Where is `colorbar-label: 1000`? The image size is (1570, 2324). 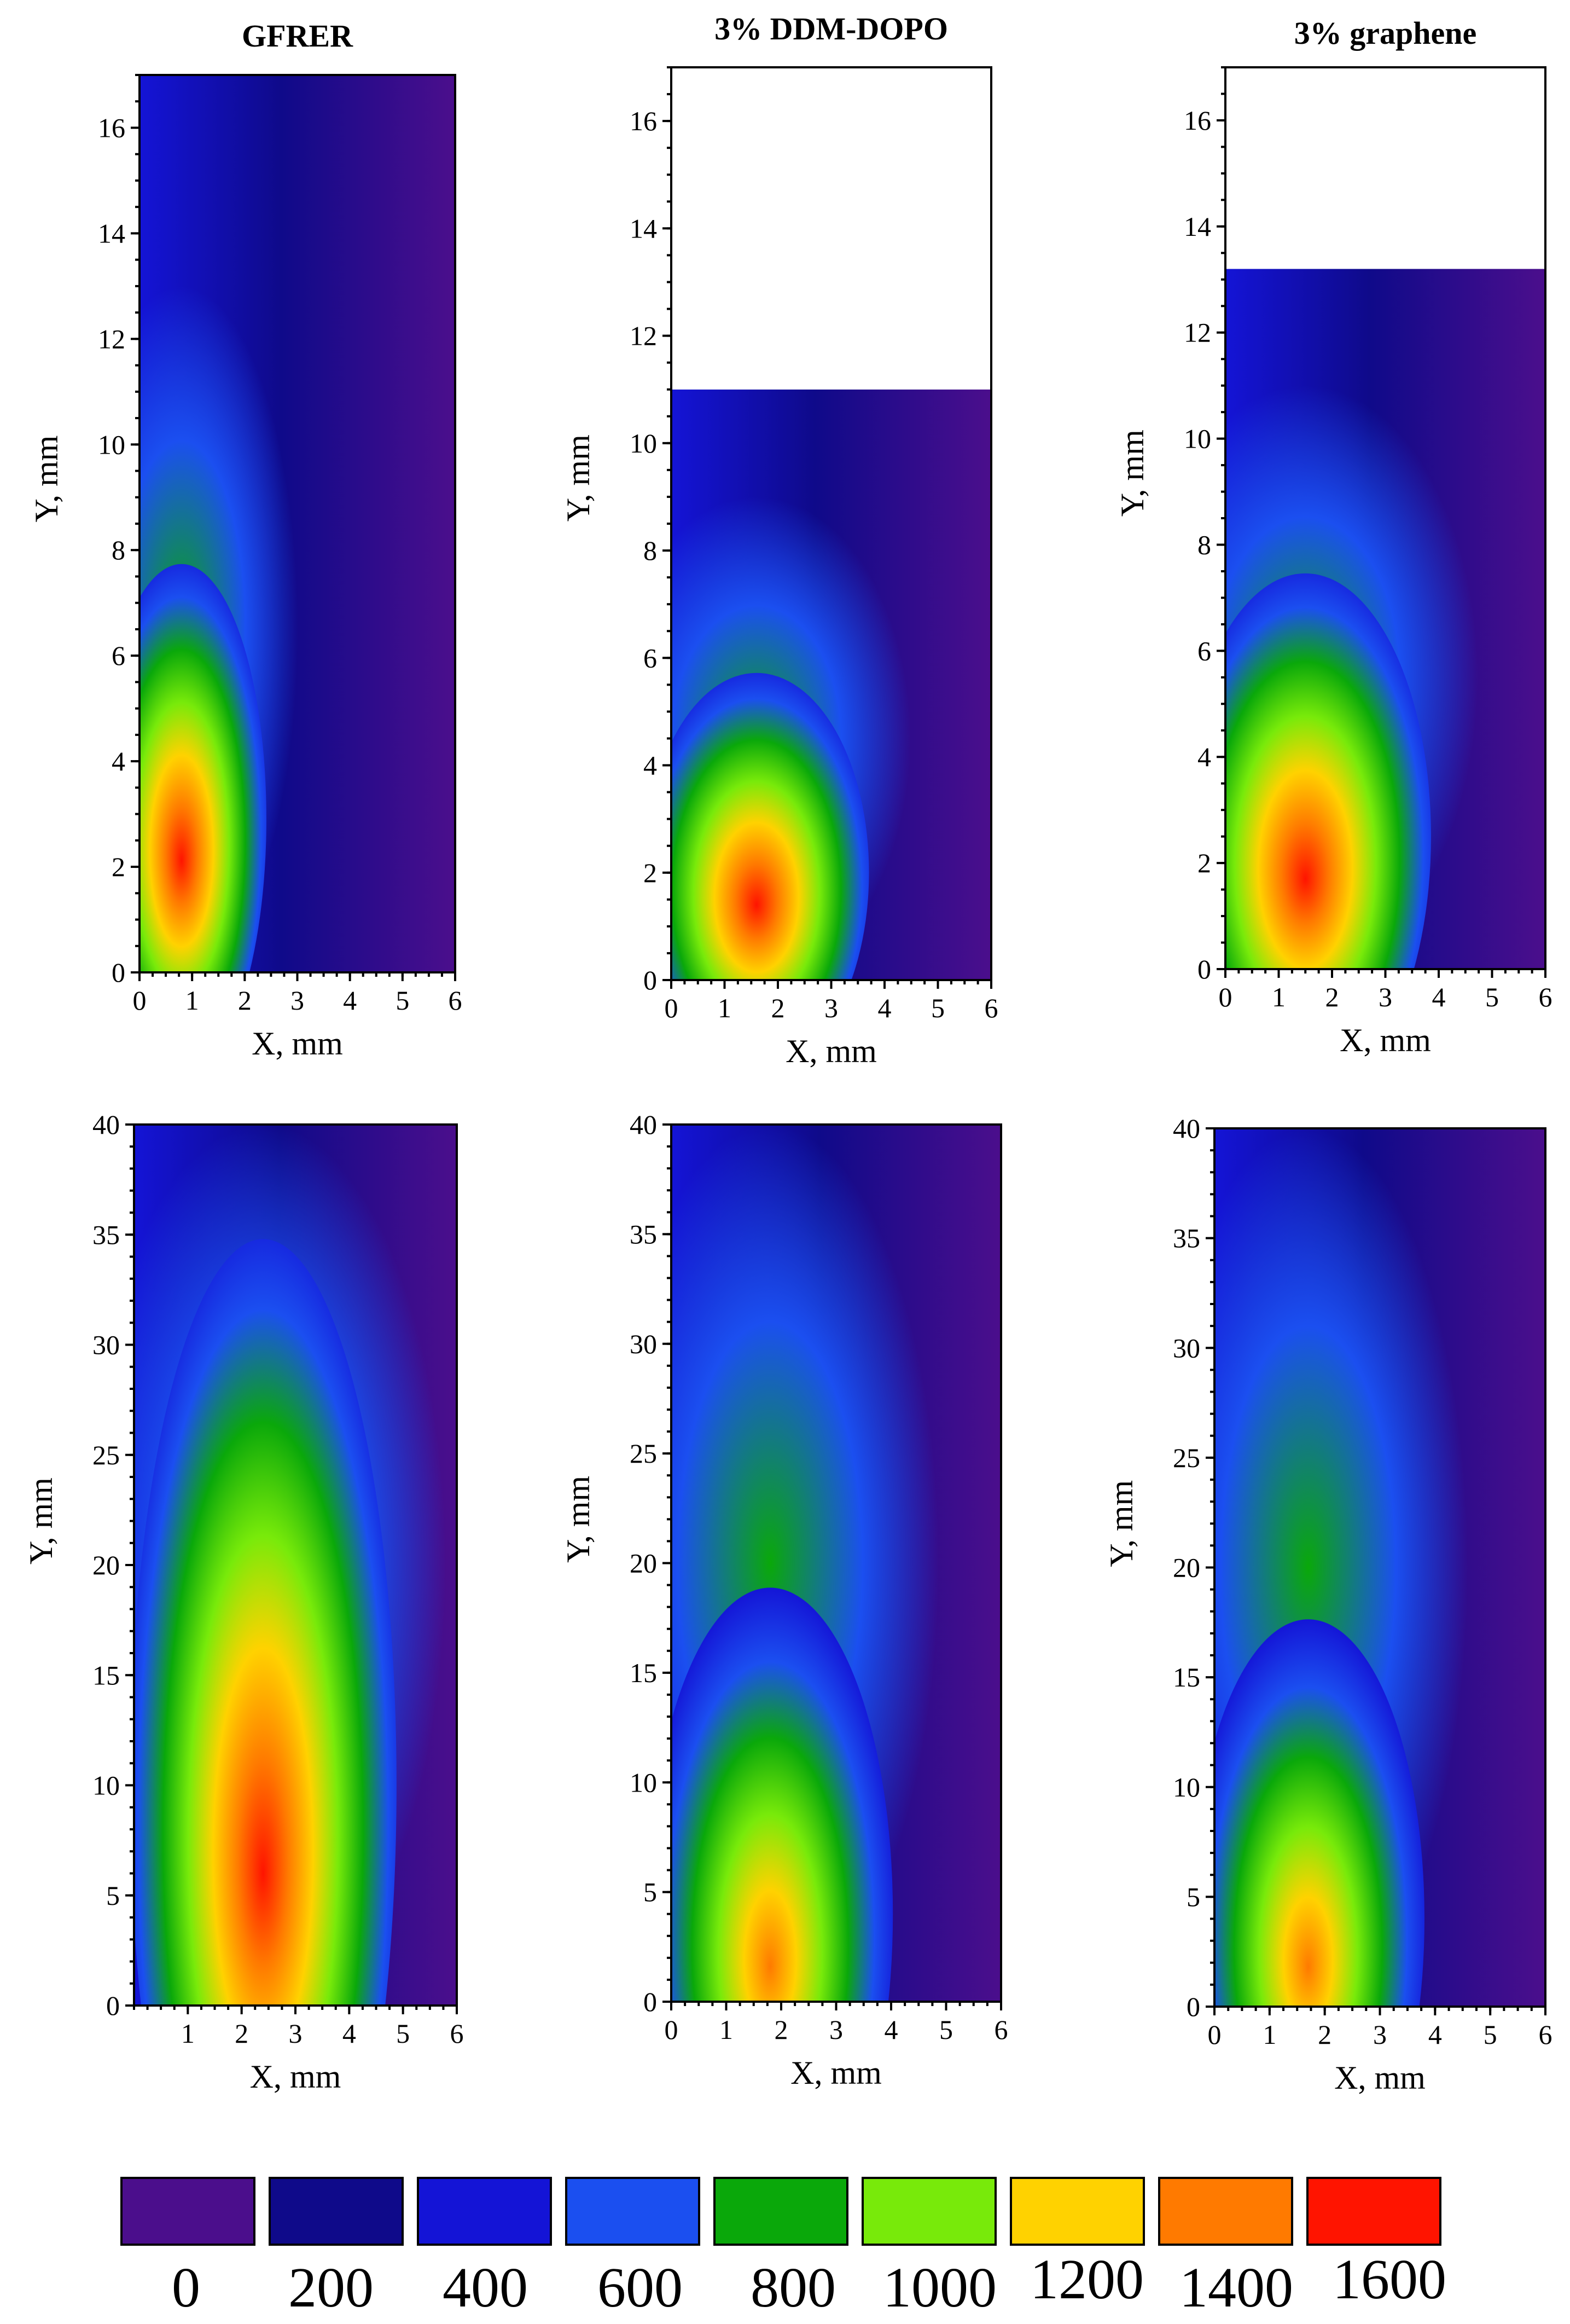 colorbar-label: 1000 is located at coordinates (940, 2287).